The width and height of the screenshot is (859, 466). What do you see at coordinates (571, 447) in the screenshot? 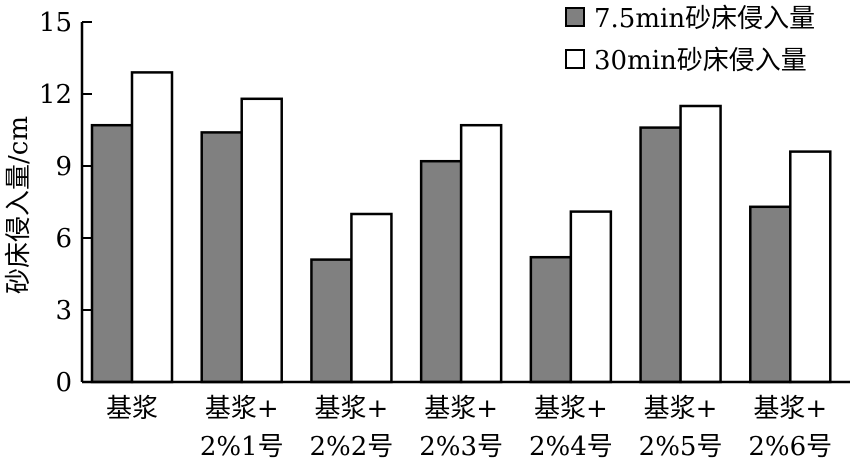
I see `category-label: 2%4号` at bounding box center [571, 447].